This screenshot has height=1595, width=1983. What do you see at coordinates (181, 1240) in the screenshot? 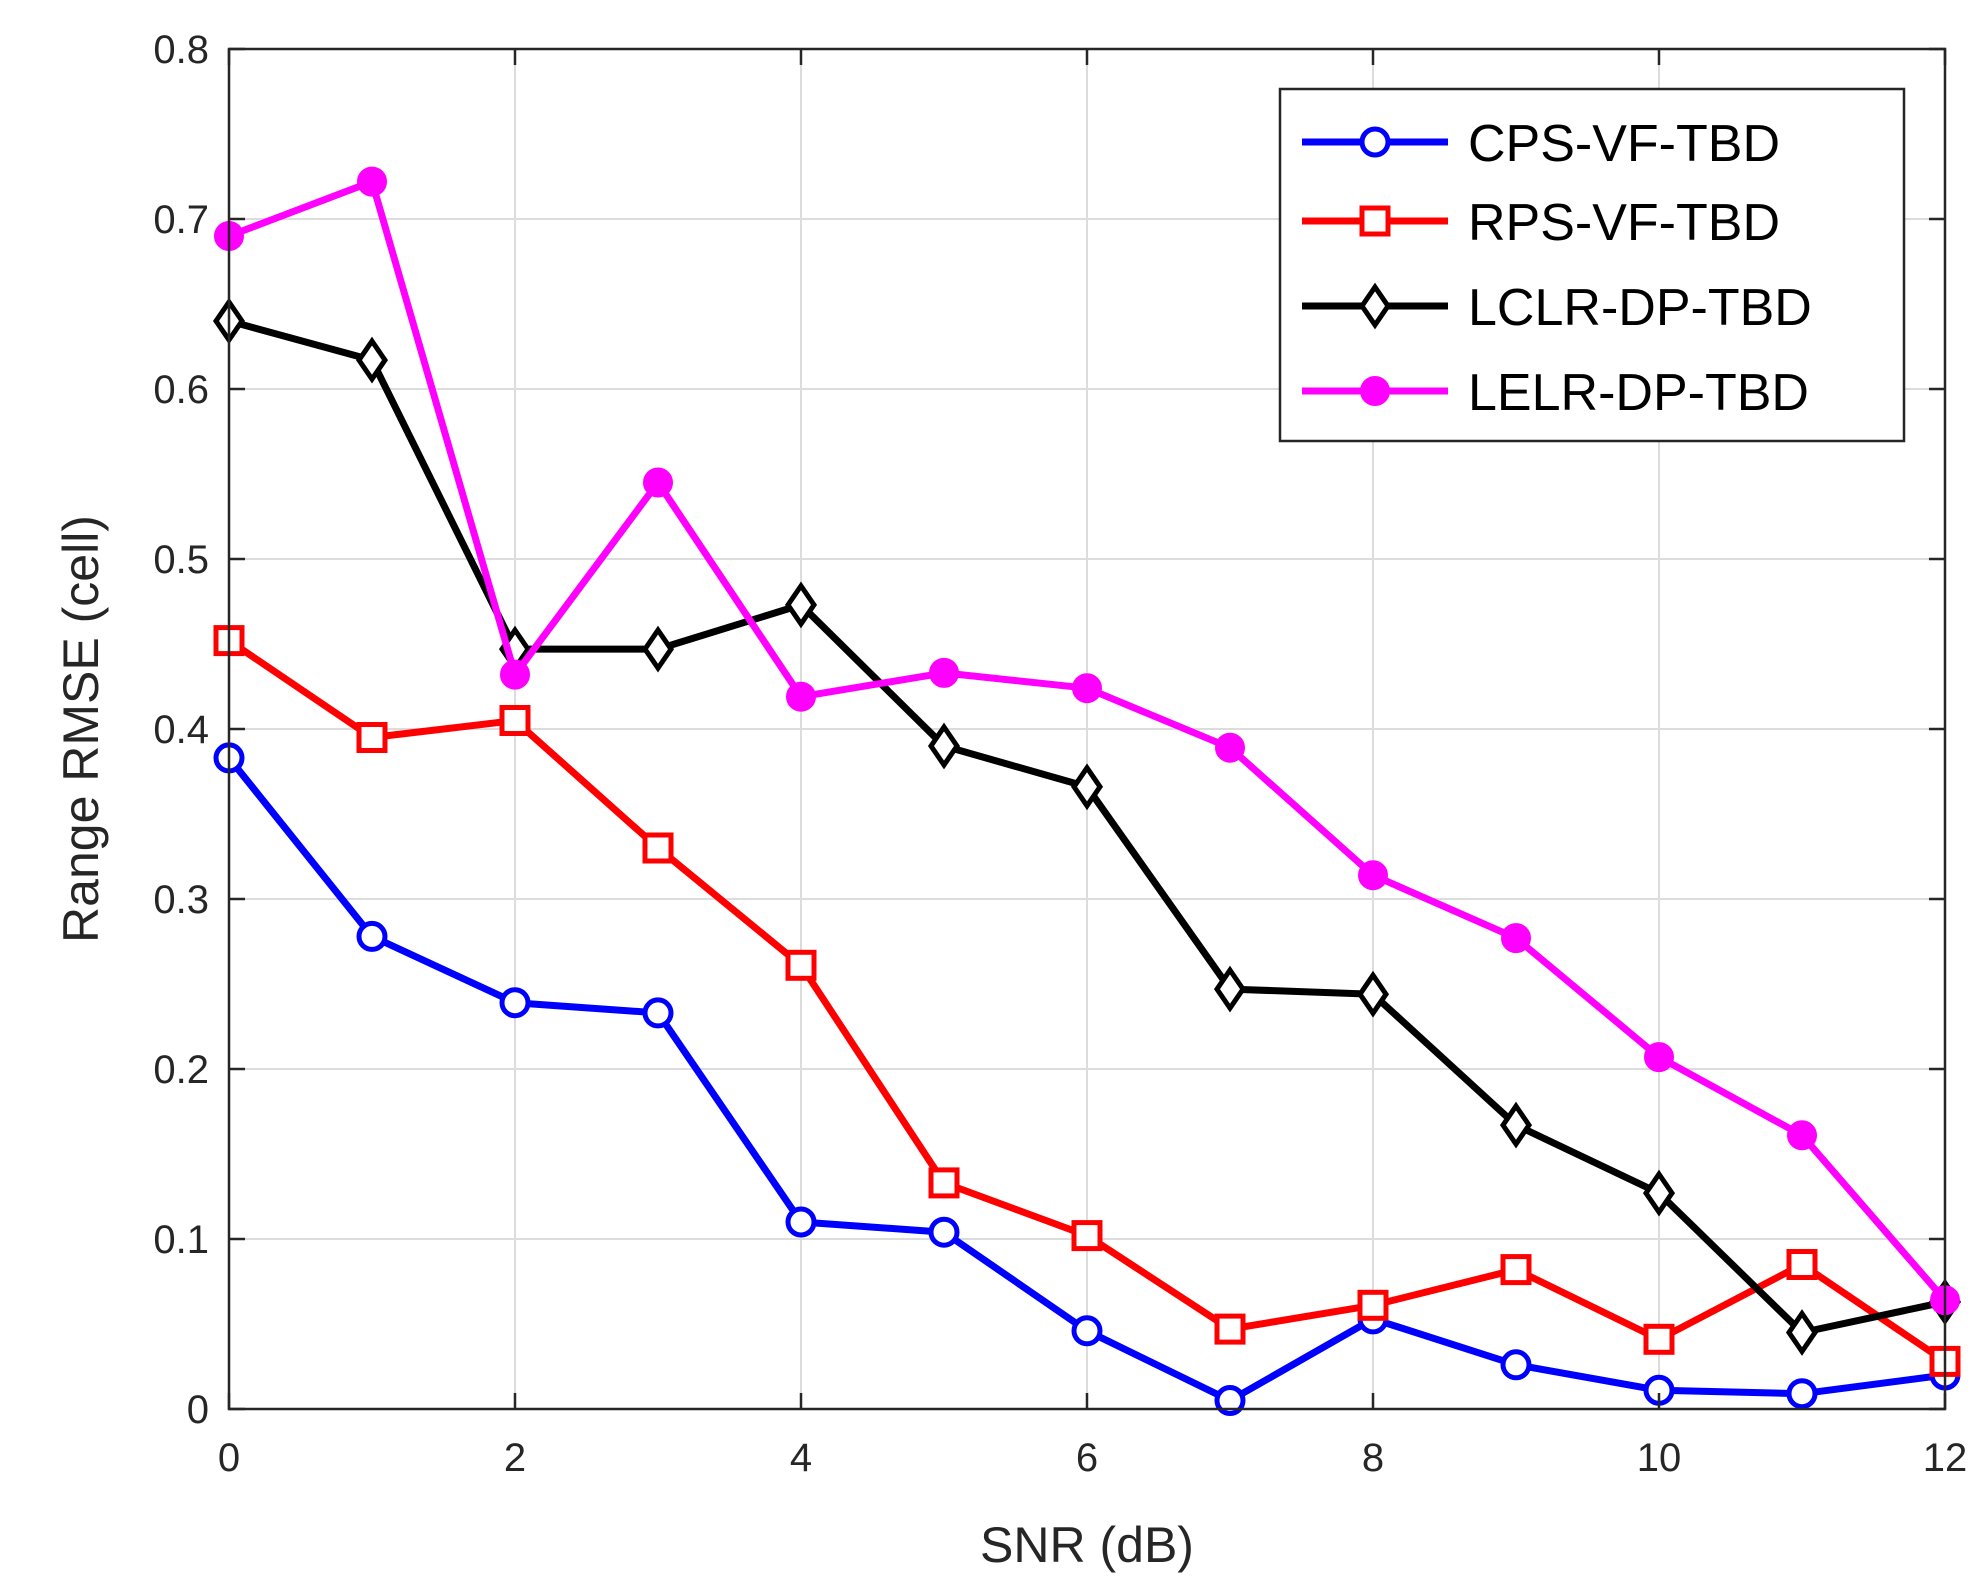
I see `y-tick-label: 0.1` at bounding box center [181, 1240].